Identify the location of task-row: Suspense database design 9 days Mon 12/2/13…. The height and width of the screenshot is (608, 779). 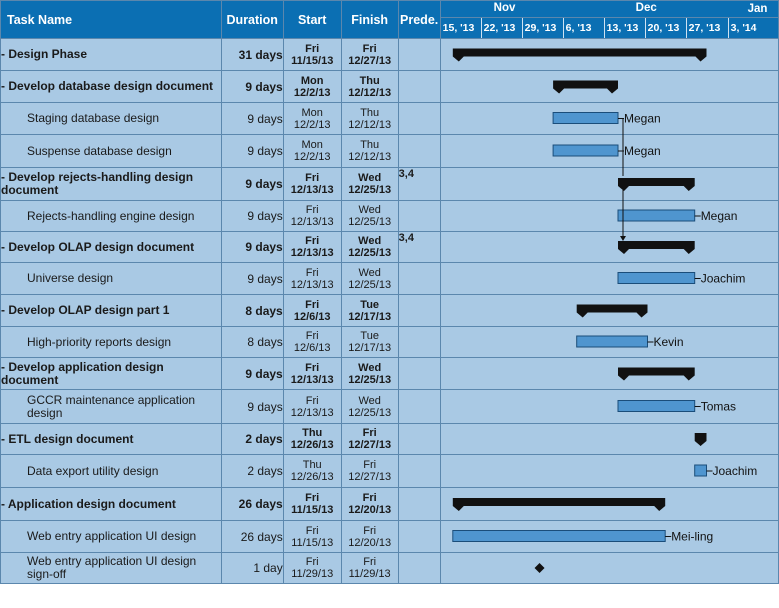
(389, 151).